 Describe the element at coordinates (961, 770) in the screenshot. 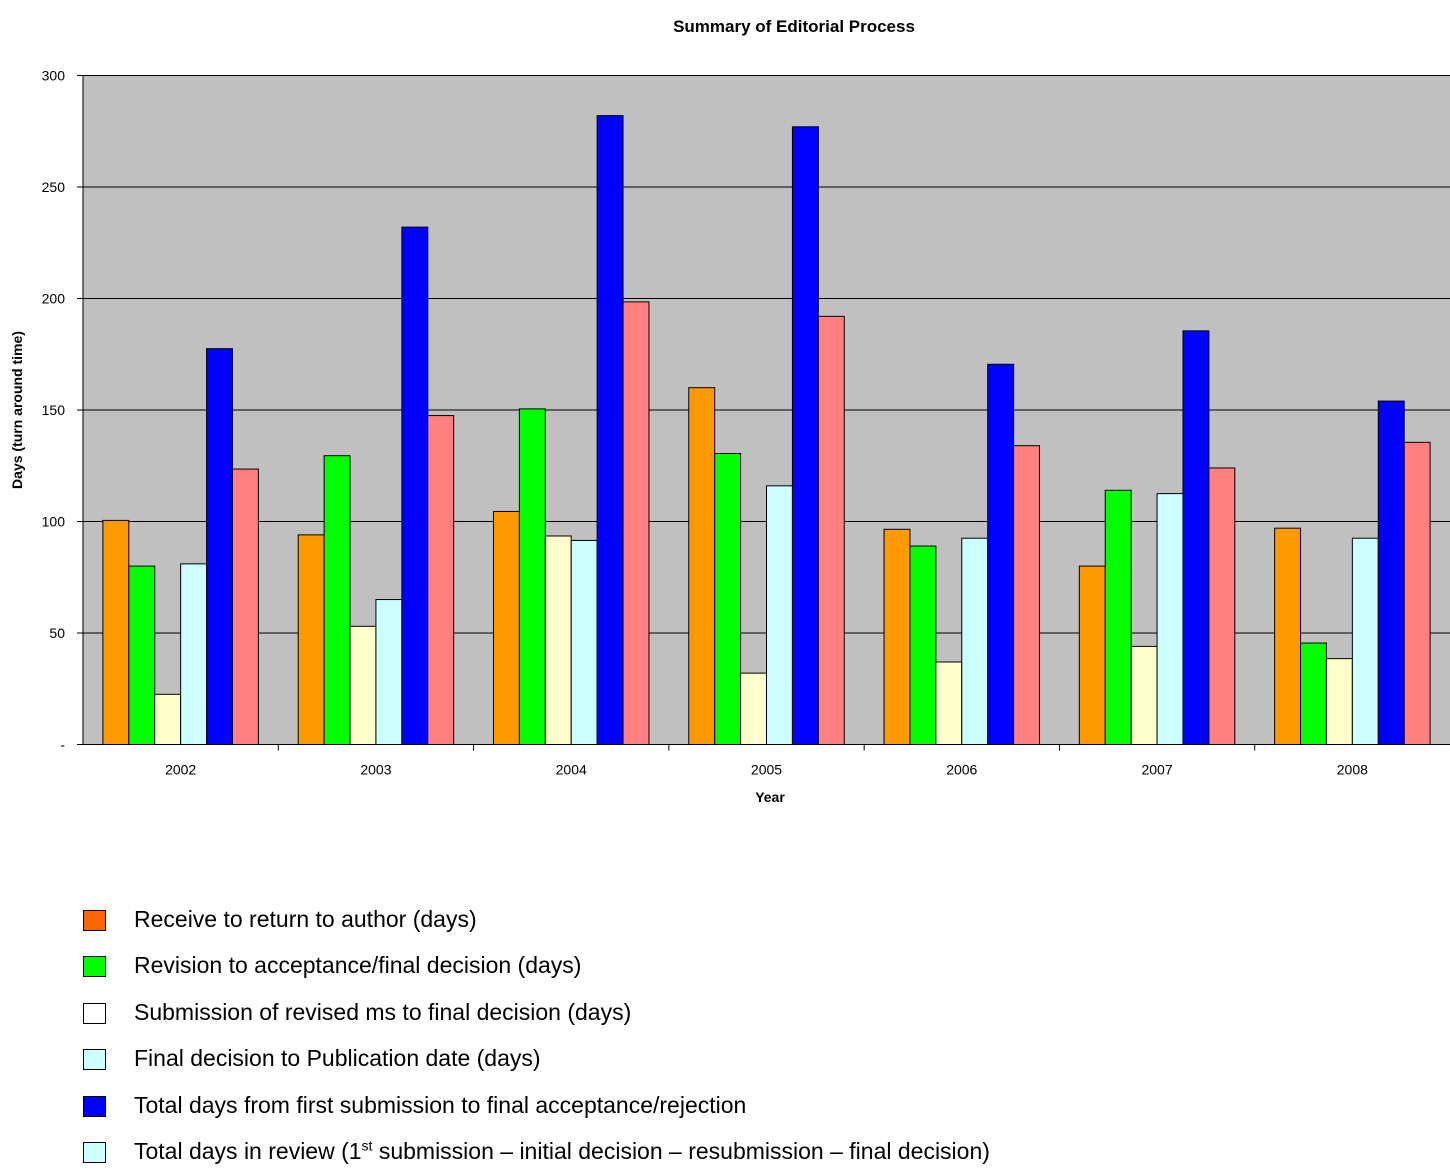

I see `x-tick-label: 2006` at that location.